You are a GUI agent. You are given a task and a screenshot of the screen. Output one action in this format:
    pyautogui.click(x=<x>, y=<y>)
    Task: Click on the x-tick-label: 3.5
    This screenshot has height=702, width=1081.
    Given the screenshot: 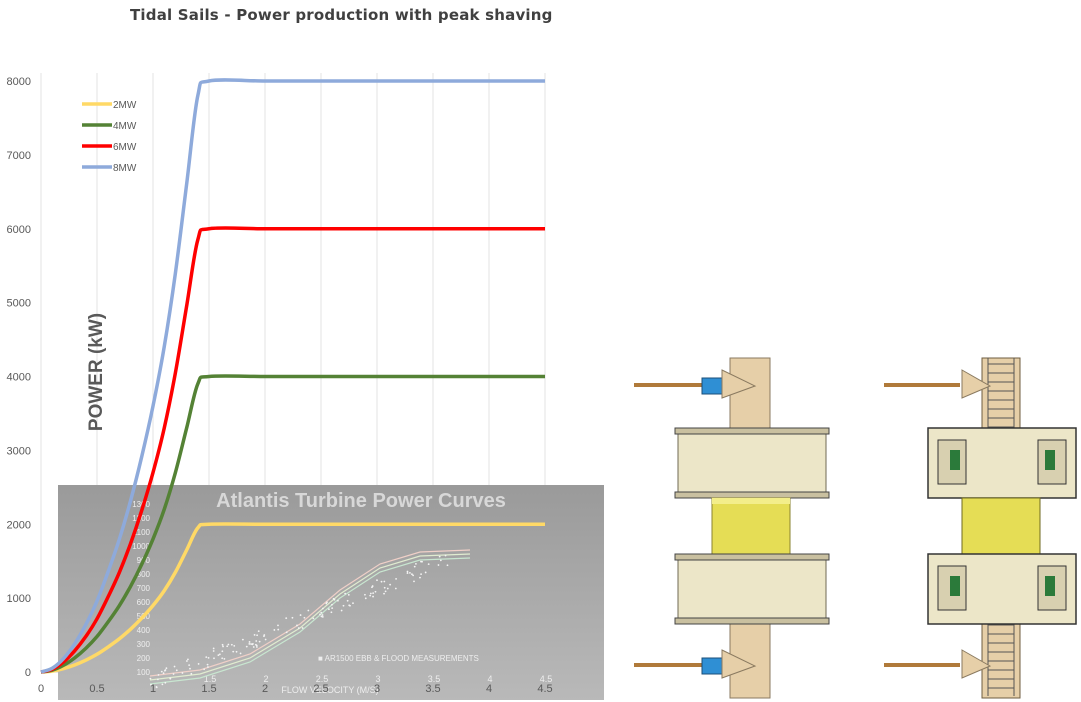 What is the action you would take?
    pyautogui.click(x=432, y=689)
    